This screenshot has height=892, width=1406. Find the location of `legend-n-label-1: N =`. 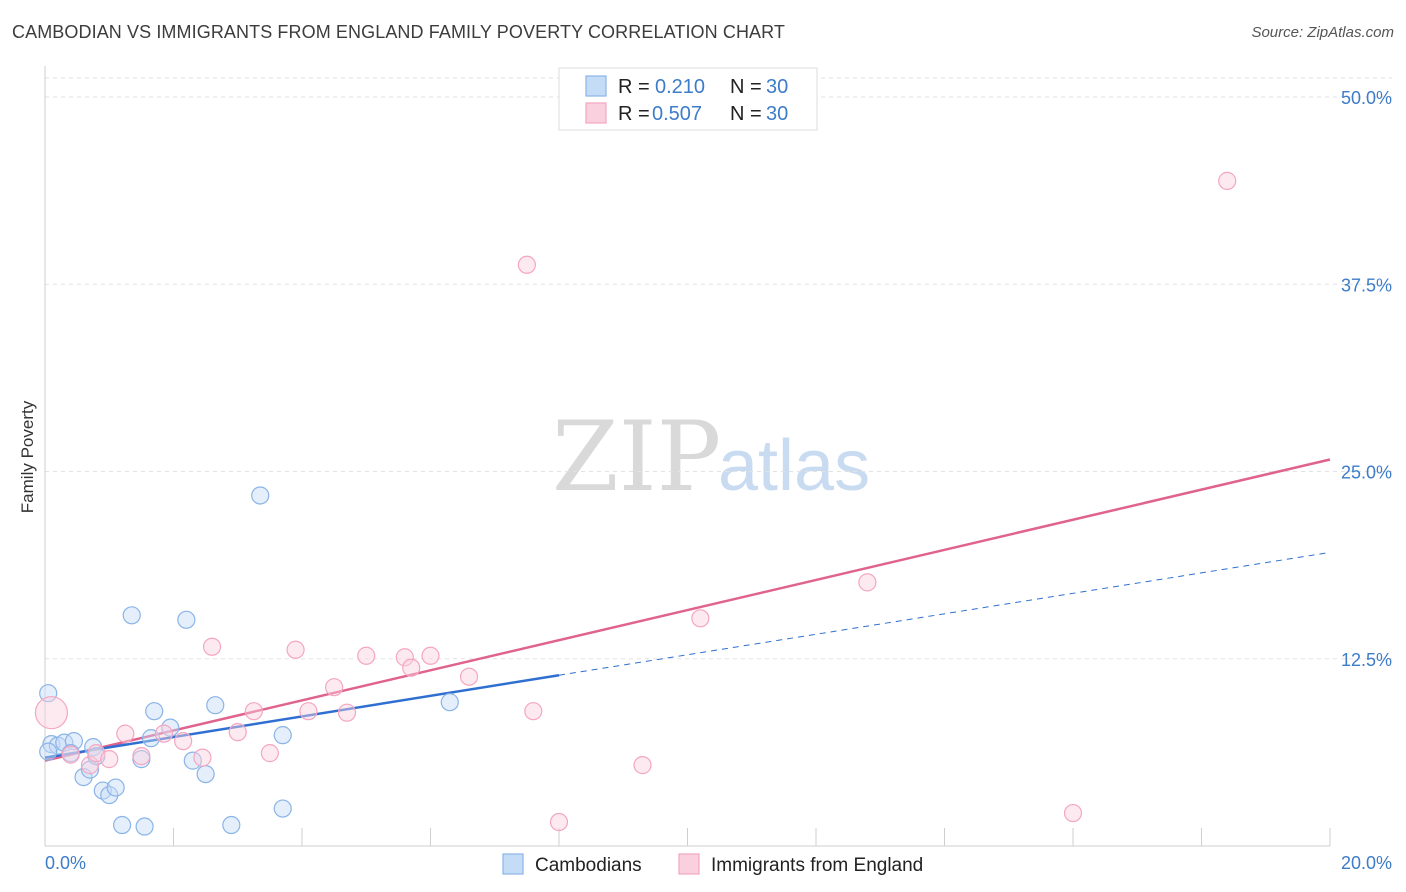

legend-n-label-1: N = is located at coordinates (746, 87).